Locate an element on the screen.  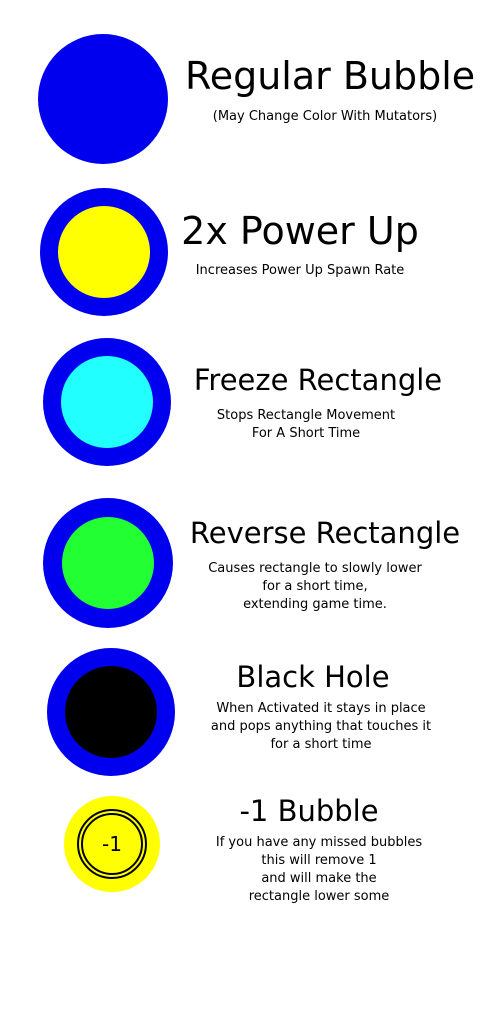
freeze-core is located at coordinates (107, 402).